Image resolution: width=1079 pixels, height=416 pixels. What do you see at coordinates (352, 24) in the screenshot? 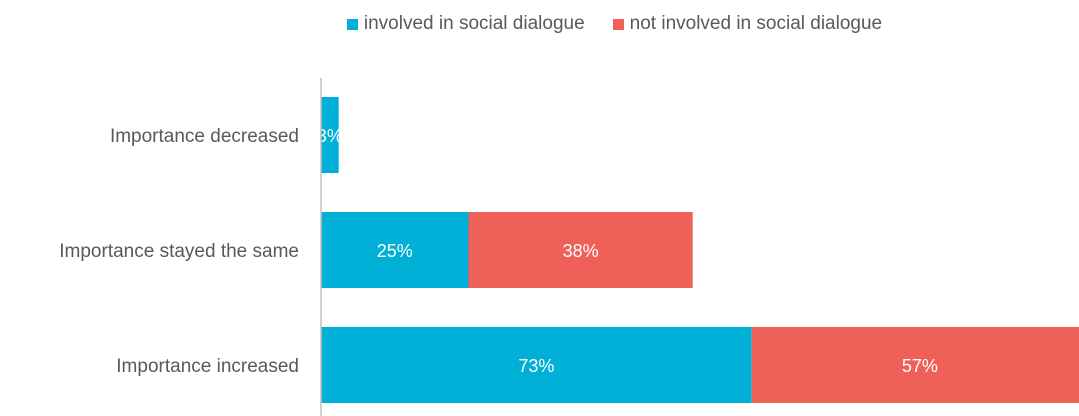
I see `legend-swatch-involved` at bounding box center [352, 24].